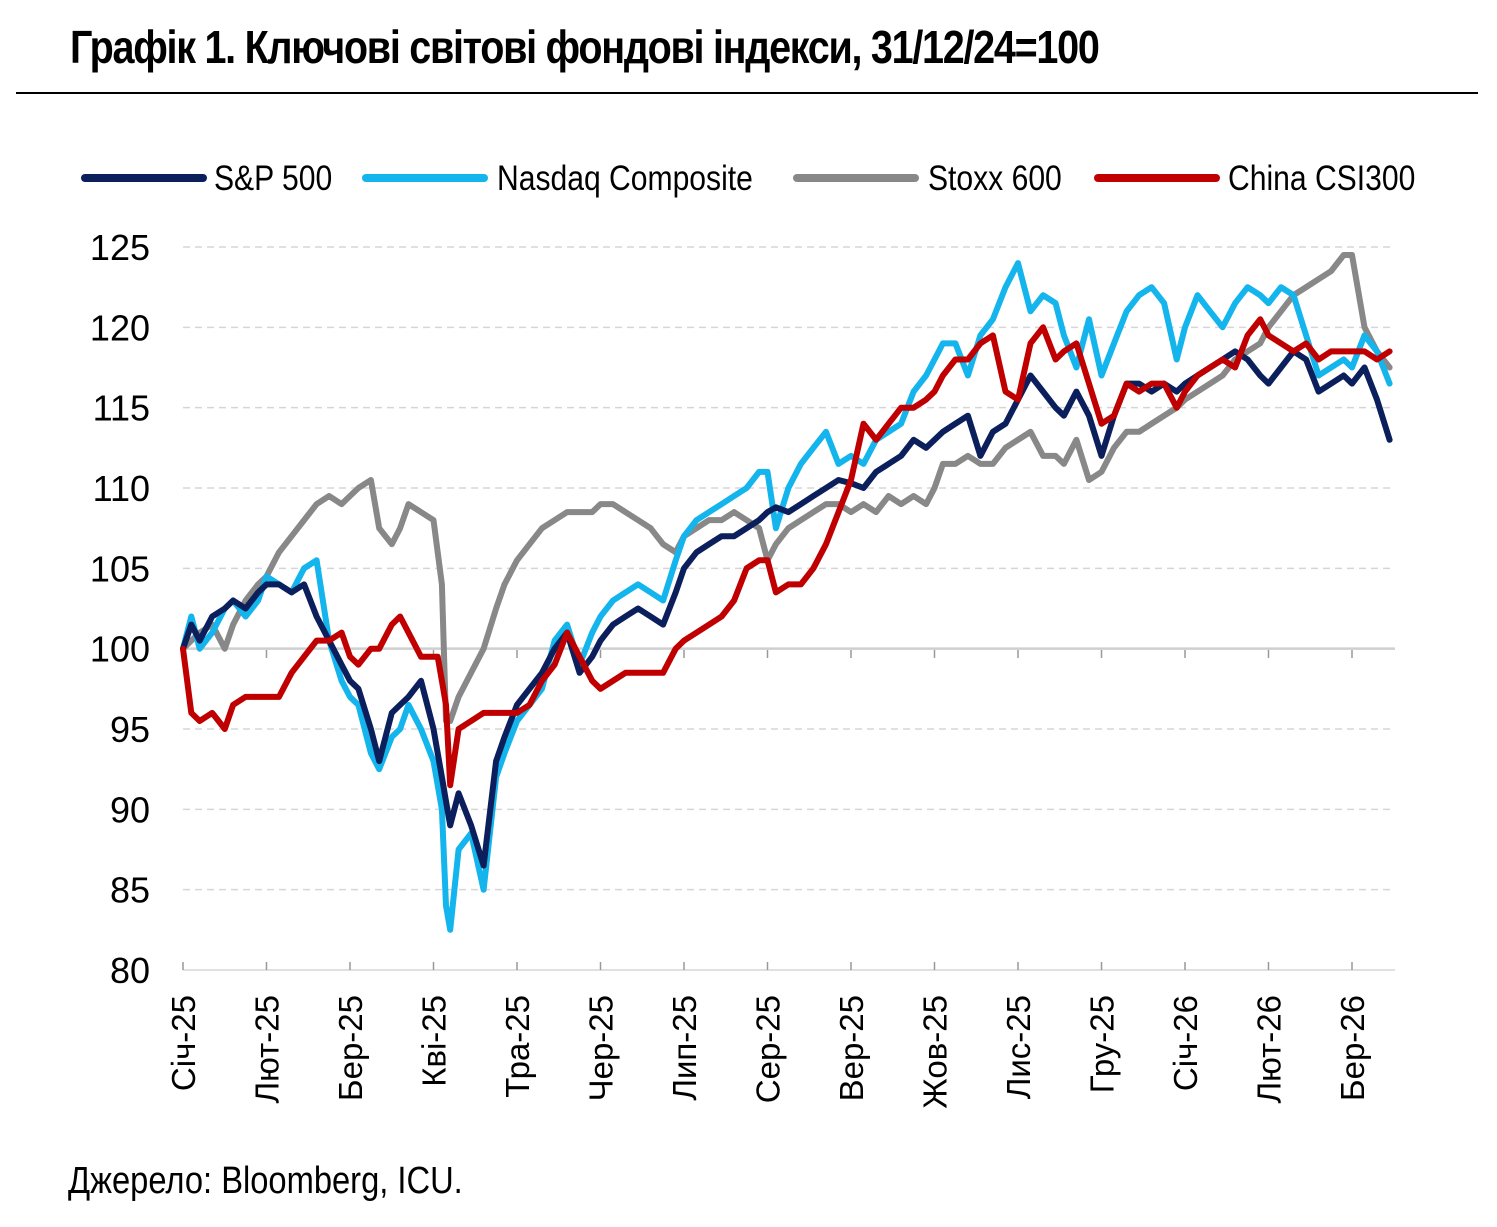  What do you see at coordinates (1321, 178) in the screenshot?
I see `legend-label-china-csi300: China CSI300` at bounding box center [1321, 178].